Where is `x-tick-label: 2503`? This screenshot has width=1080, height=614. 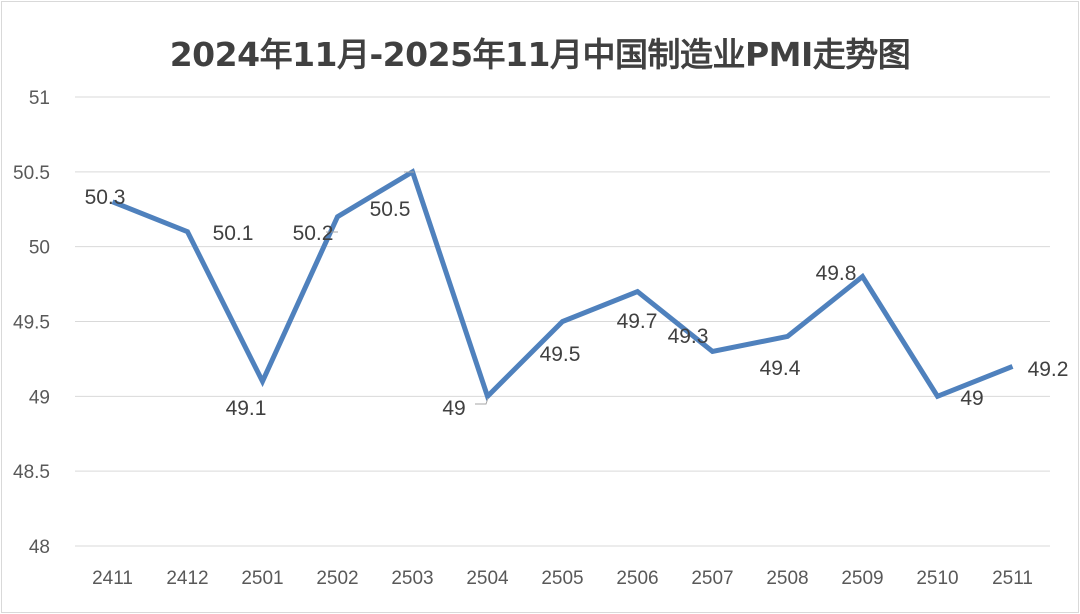 x-tick-label: 2503 is located at coordinates (412, 578).